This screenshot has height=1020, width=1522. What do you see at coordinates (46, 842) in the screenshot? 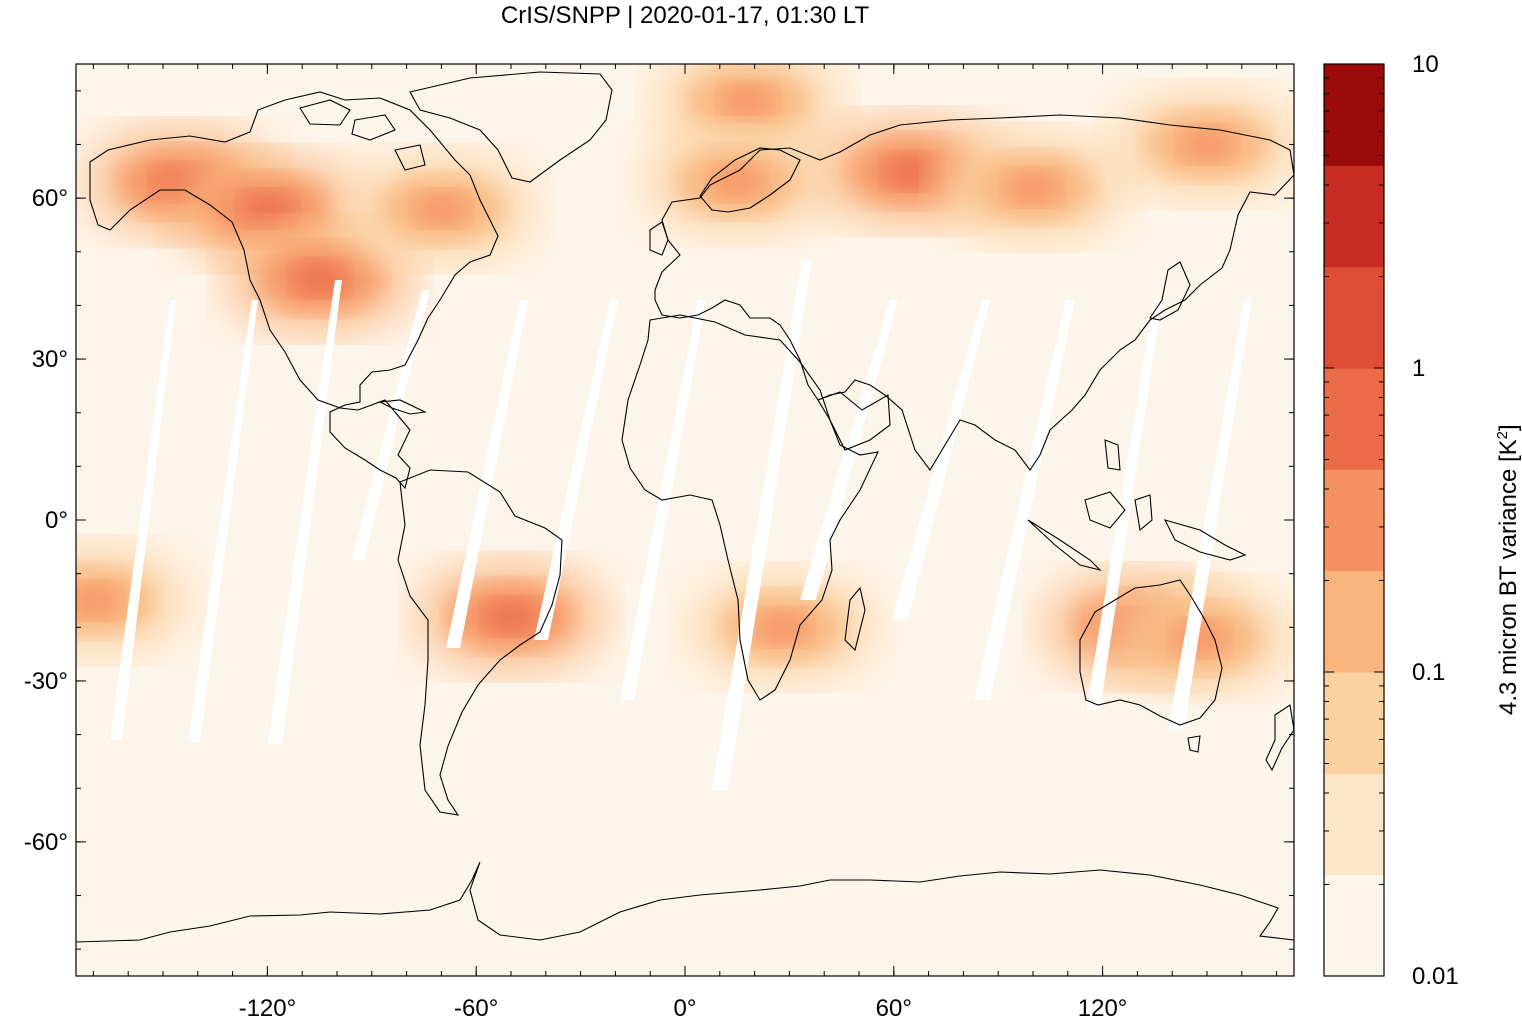
I see `lat-tick-label: -60°` at bounding box center [46, 842].